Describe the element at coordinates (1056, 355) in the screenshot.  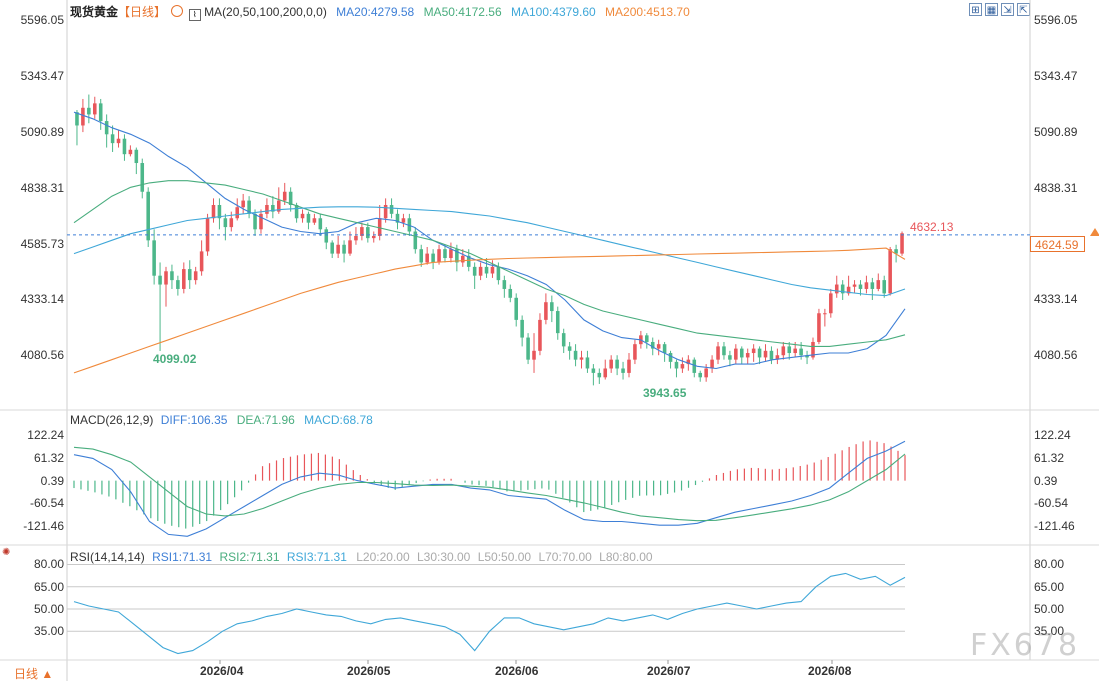
I see `y-tick-label: 4080.56` at that location.